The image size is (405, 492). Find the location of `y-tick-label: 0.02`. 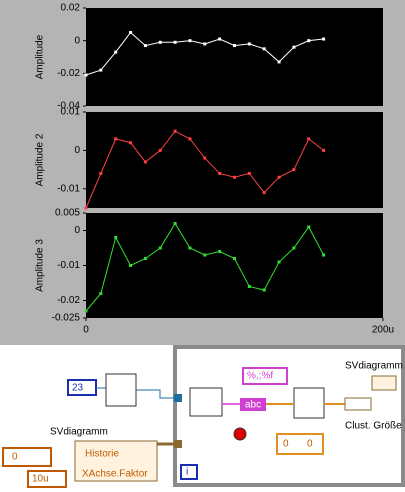

y-tick-label: 0.02 is located at coordinates (71, 8).